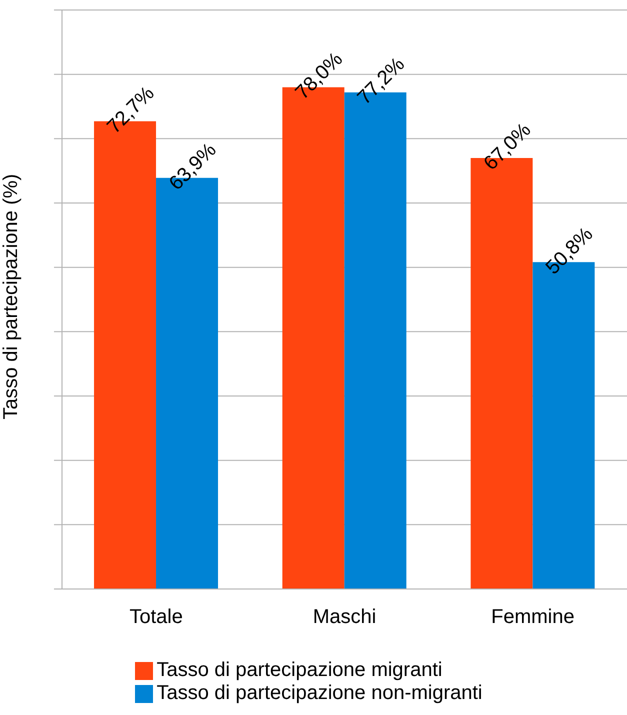  What do you see at coordinates (299, 670) in the screenshot?
I see `legend-label: Tasso di partecipazione migranti` at bounding box center [299, 670].